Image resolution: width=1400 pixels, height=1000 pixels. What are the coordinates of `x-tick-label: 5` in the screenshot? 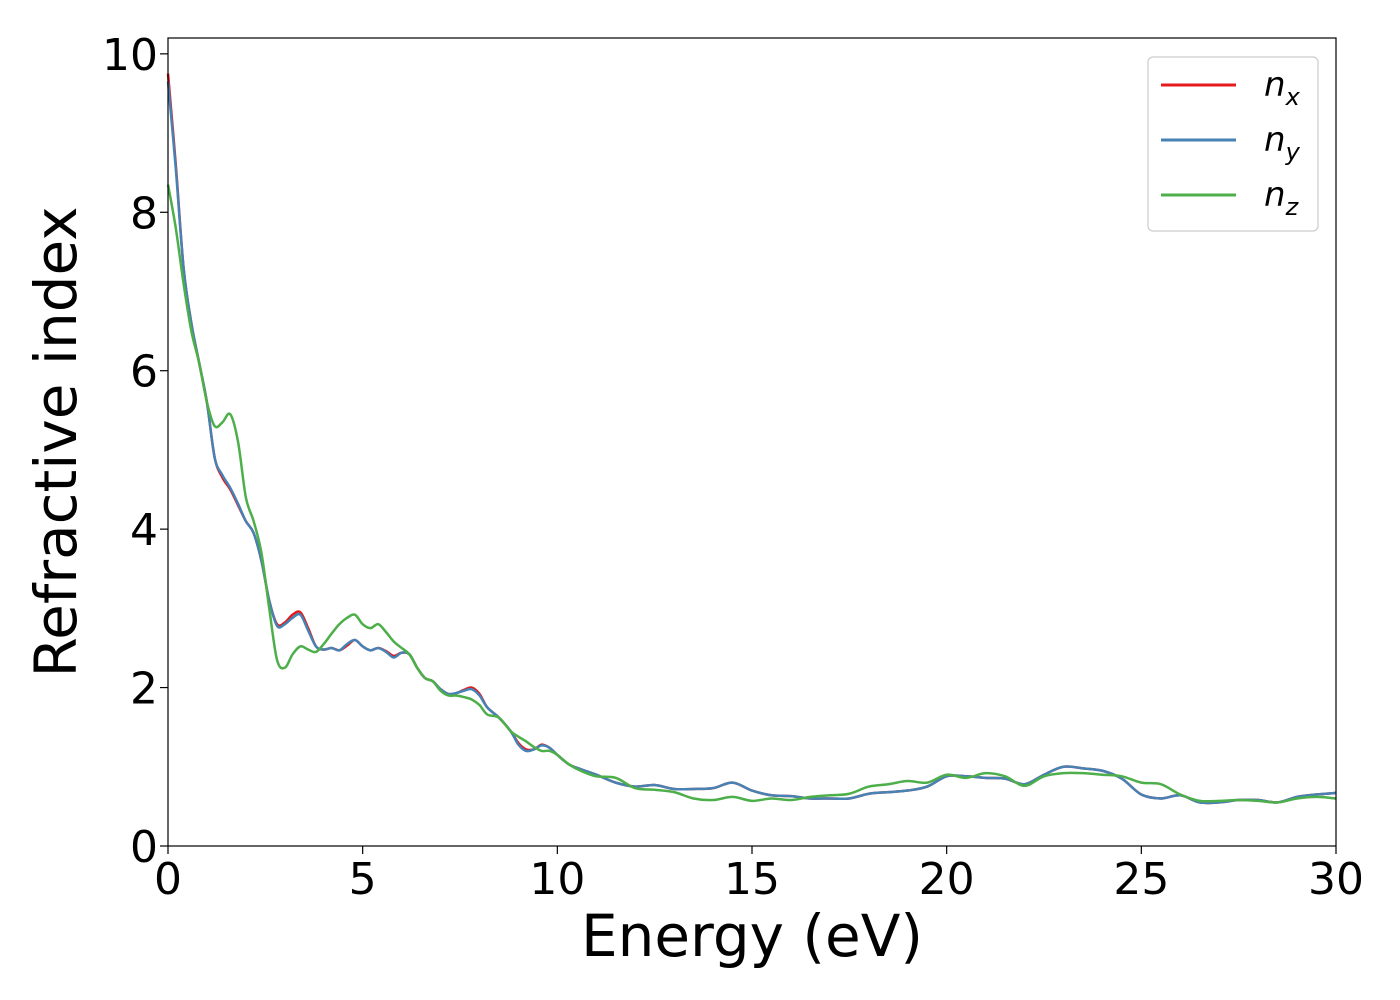 It's located at (363, 879).